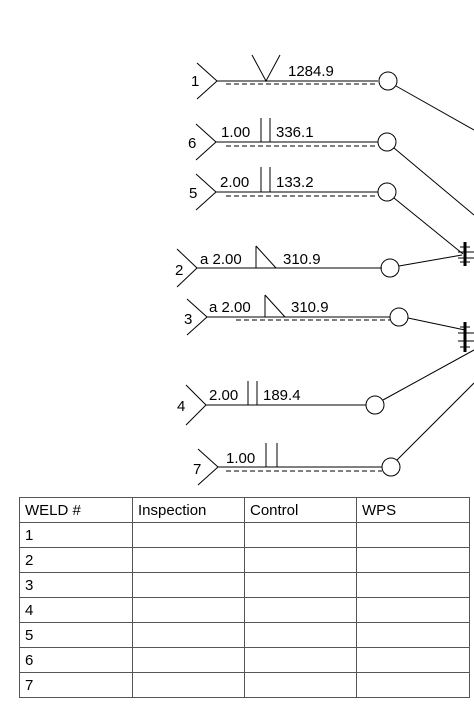 The image size is (474, 710). Describe the element at coordinates (76, 510) in the screenshot. I see `column-header-weld-number: WELD #` at that location.